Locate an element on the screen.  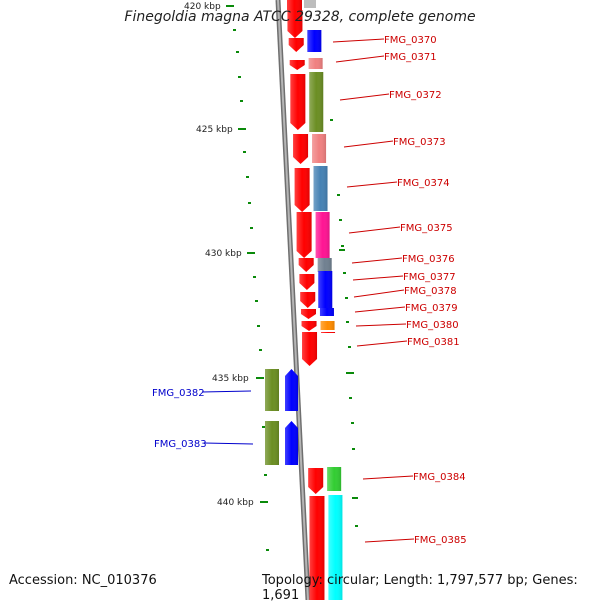
tick-label: 435 kbp is located at coordinates (230, 379).